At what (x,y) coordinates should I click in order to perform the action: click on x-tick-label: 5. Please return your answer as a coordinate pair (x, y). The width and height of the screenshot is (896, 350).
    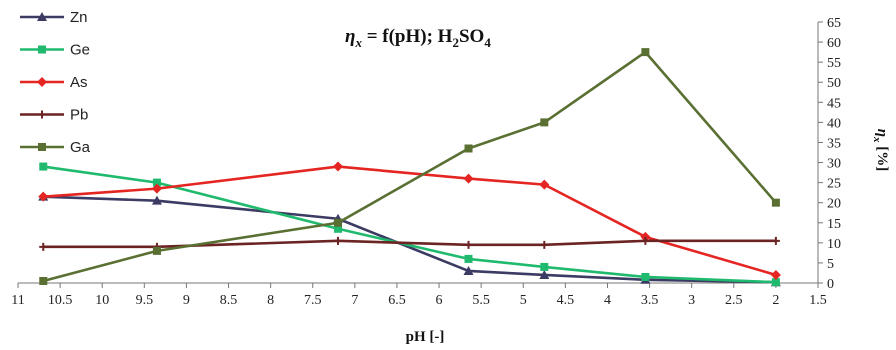
    Looking at the image, I should click on (523, 300).